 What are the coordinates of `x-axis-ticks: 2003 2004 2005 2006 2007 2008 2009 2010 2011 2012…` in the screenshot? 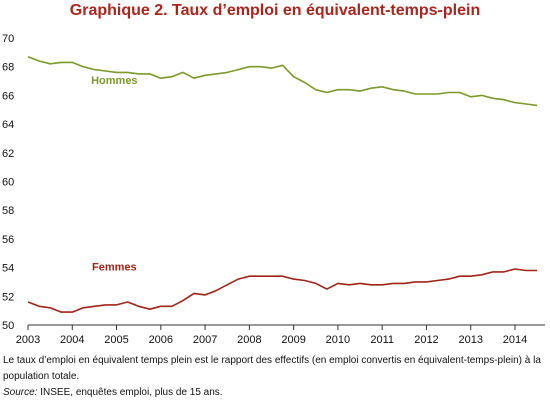 It's located at (271, 335).